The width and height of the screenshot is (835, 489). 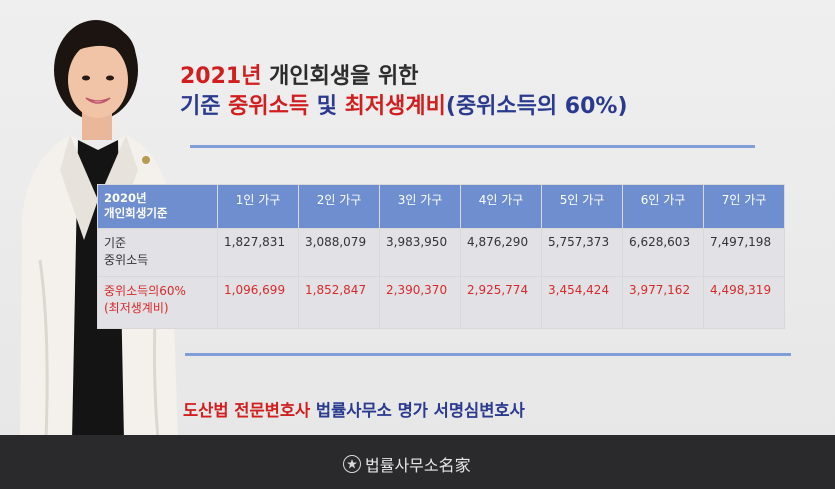 I want to click on table-header-cell: 7인 가구, so click(x=744, y=206).